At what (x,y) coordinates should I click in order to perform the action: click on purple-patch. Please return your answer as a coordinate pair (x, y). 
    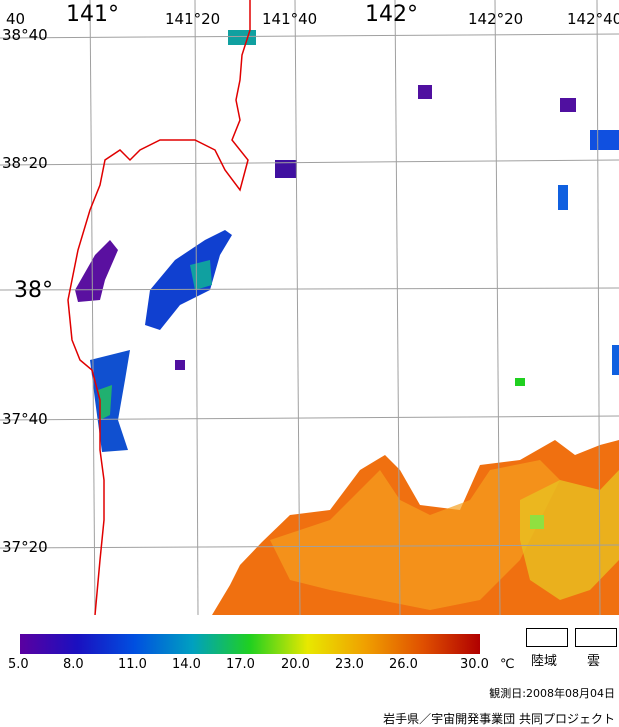
    Looking at the image, I should click on (96, 271).